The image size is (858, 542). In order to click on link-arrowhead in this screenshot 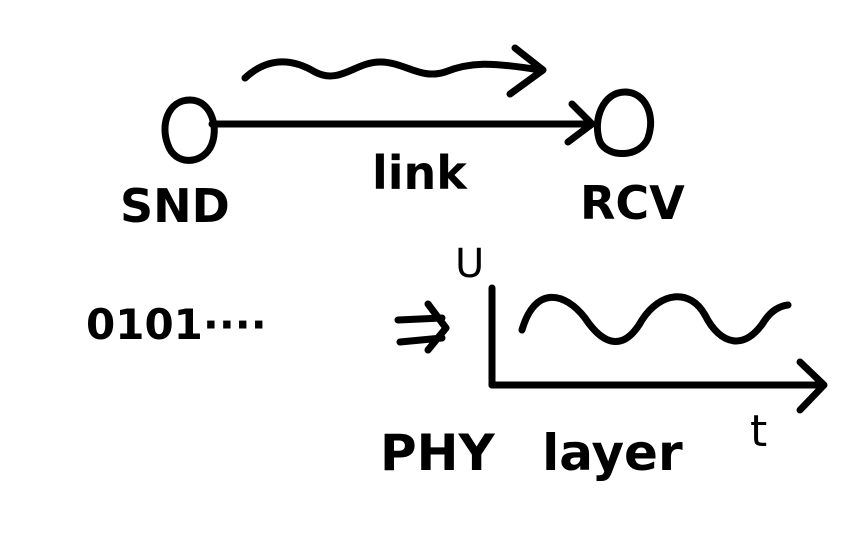, I will do `click(580, 123)`.